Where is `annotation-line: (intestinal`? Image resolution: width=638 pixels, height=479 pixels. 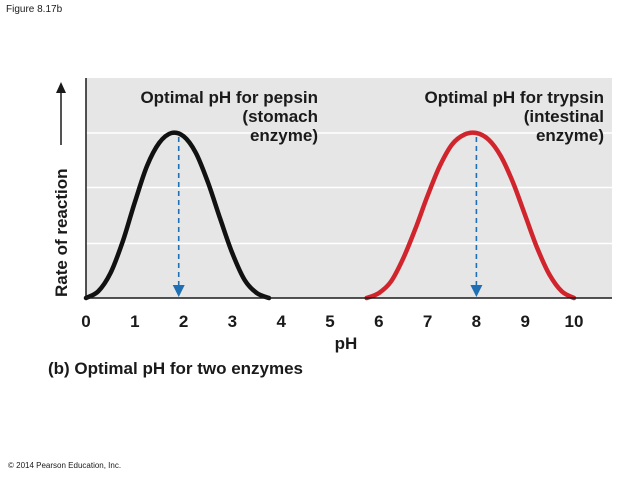 annotation-line: (intestinal is located at coordinates (564, 116).